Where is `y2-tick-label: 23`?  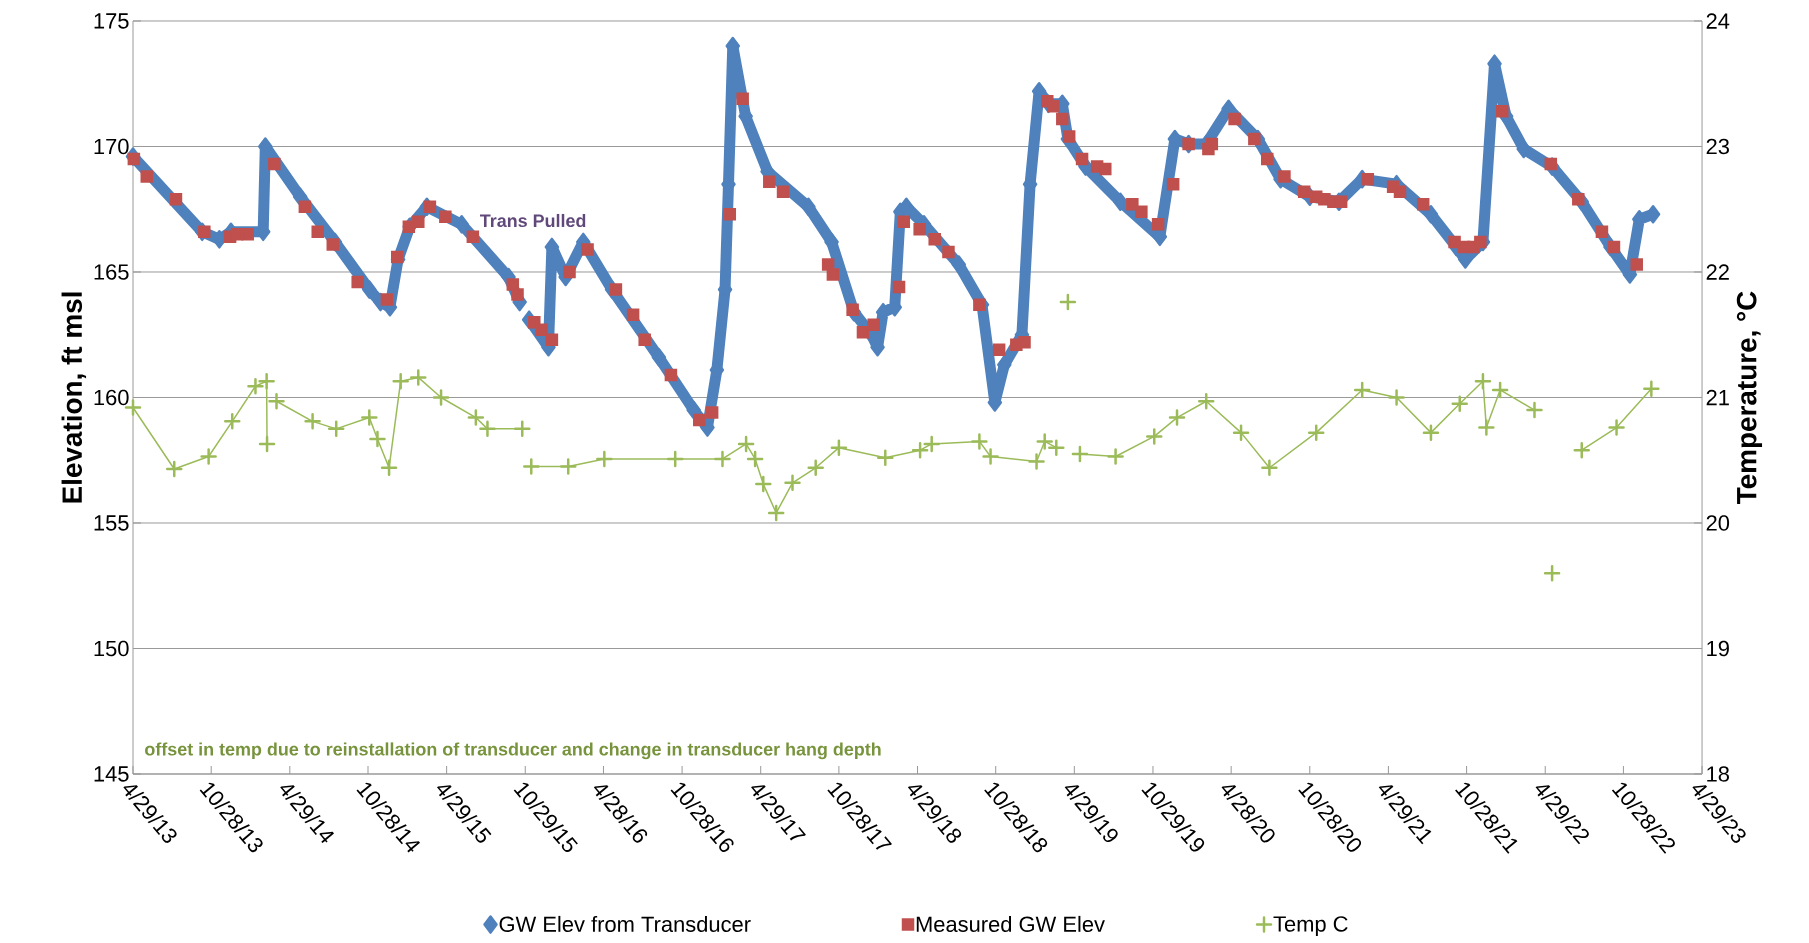 y2-tick-label: 23 is located at coordinates (1717, 146).